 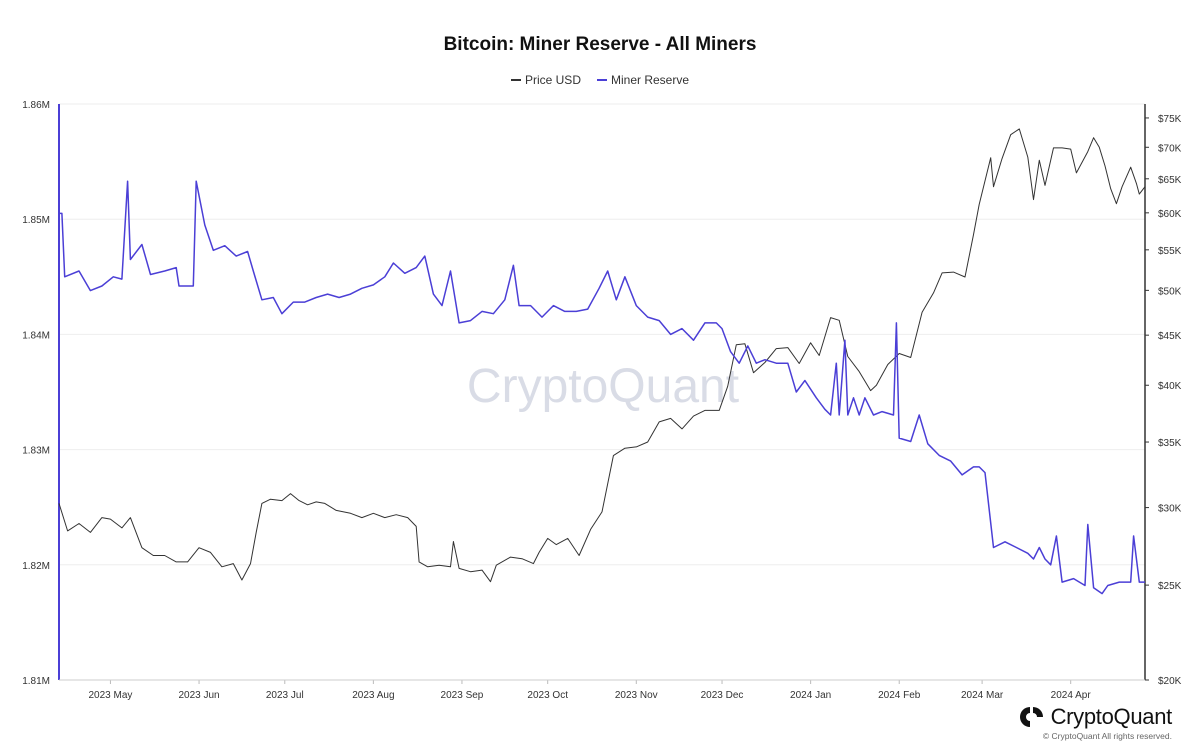 What do you see at coordinates (1170, 443) in the screenshot?
I see `y-right-tick-label: $35K` at bounding box center [1170, 443].